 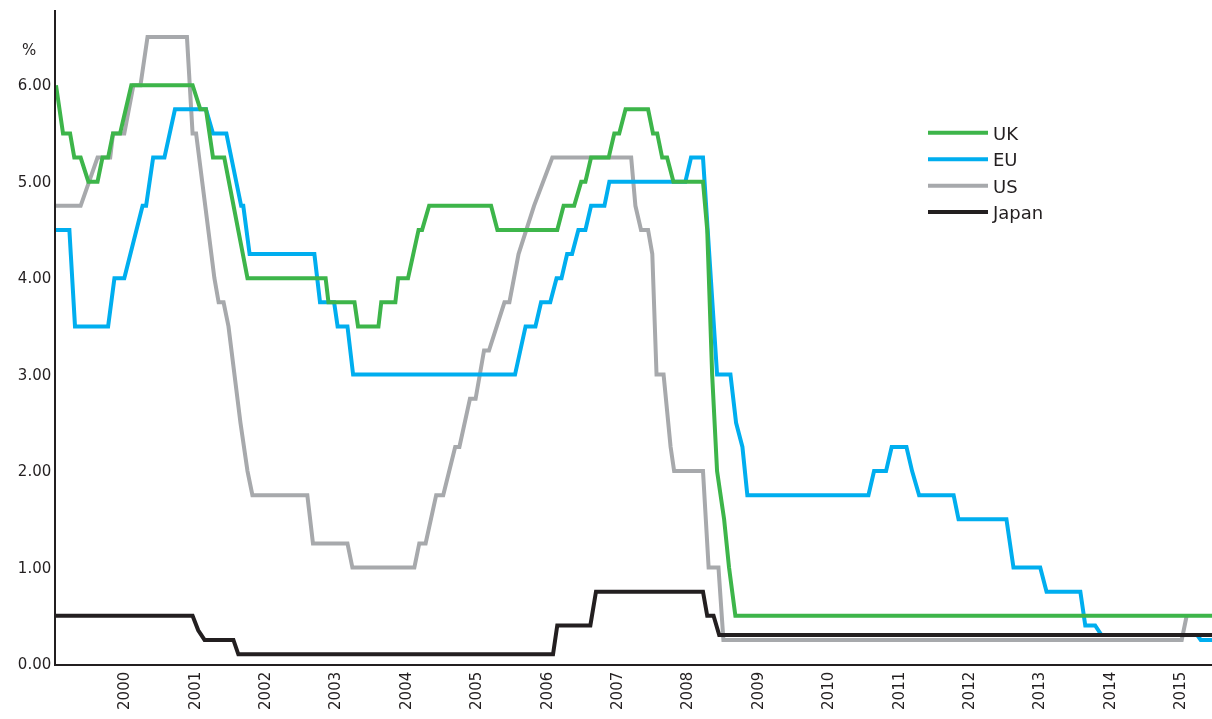 What do you see at coordinates (968, 690) in the screenshot?
I see `x-tick-label: 2012` at bounding box center [968, 690].